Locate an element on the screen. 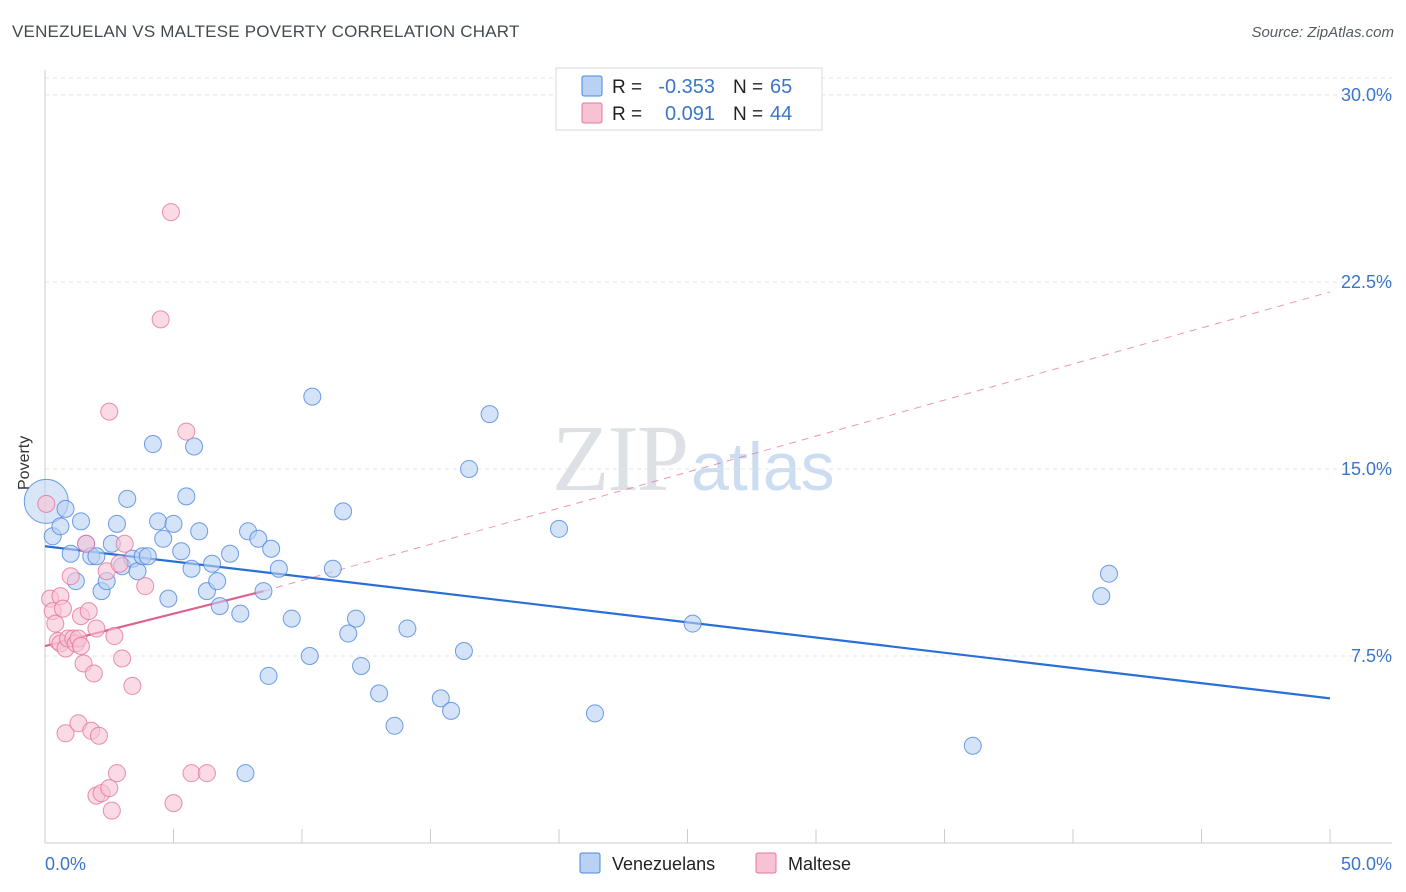 This screenshot has width=1406, height=892. legend-maltese-swatch is located at coordinates (766, 863).